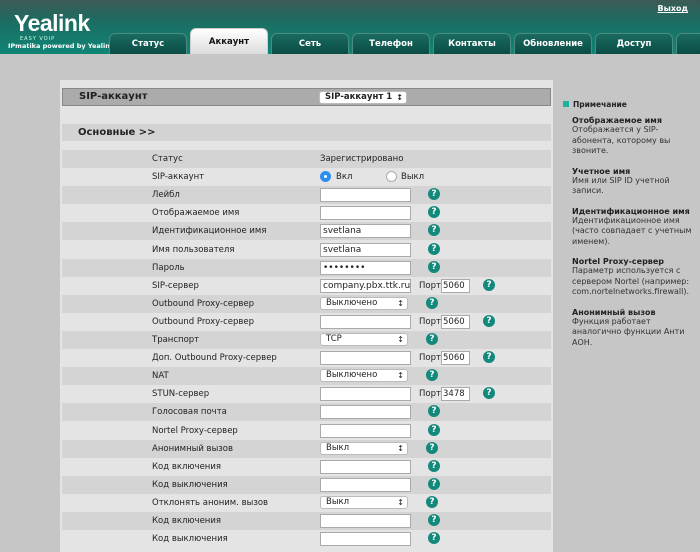 Image resolution: width=700 pixels, height=552 pixels. Describe the element at coordinates (344, 177) in the screenshot. I see `radio-on-label: Вкл` at that location.